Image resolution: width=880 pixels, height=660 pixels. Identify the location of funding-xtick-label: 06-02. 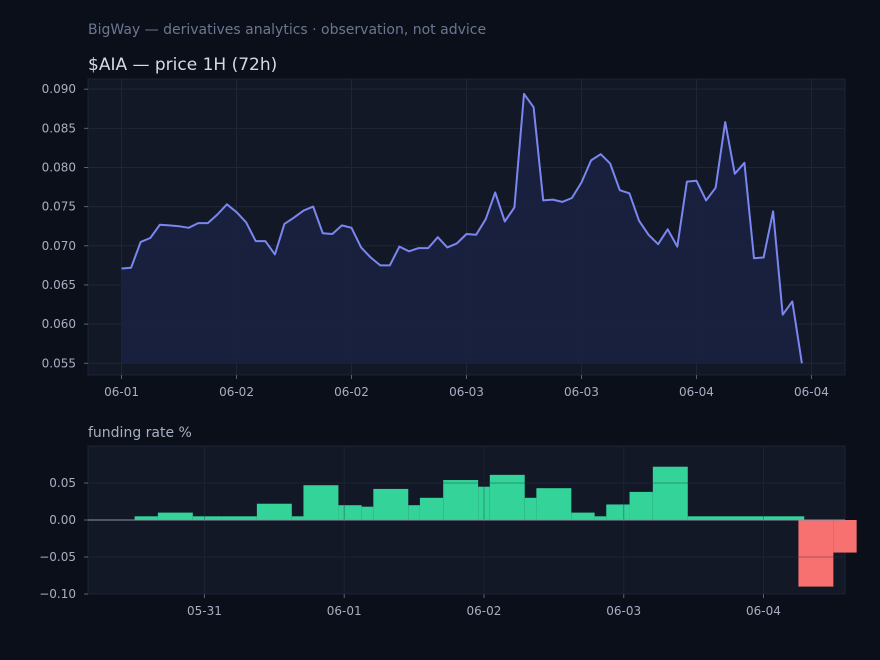
(484, 611).